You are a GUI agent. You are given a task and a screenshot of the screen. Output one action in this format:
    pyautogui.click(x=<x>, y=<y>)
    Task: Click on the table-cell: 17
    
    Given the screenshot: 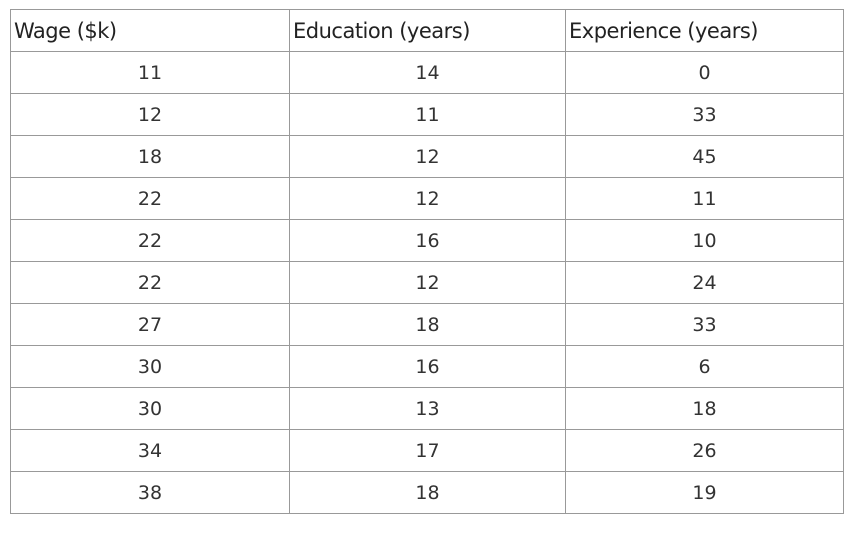 What is the action you would take?
    pyautogui.click(x=427, y=450)
    